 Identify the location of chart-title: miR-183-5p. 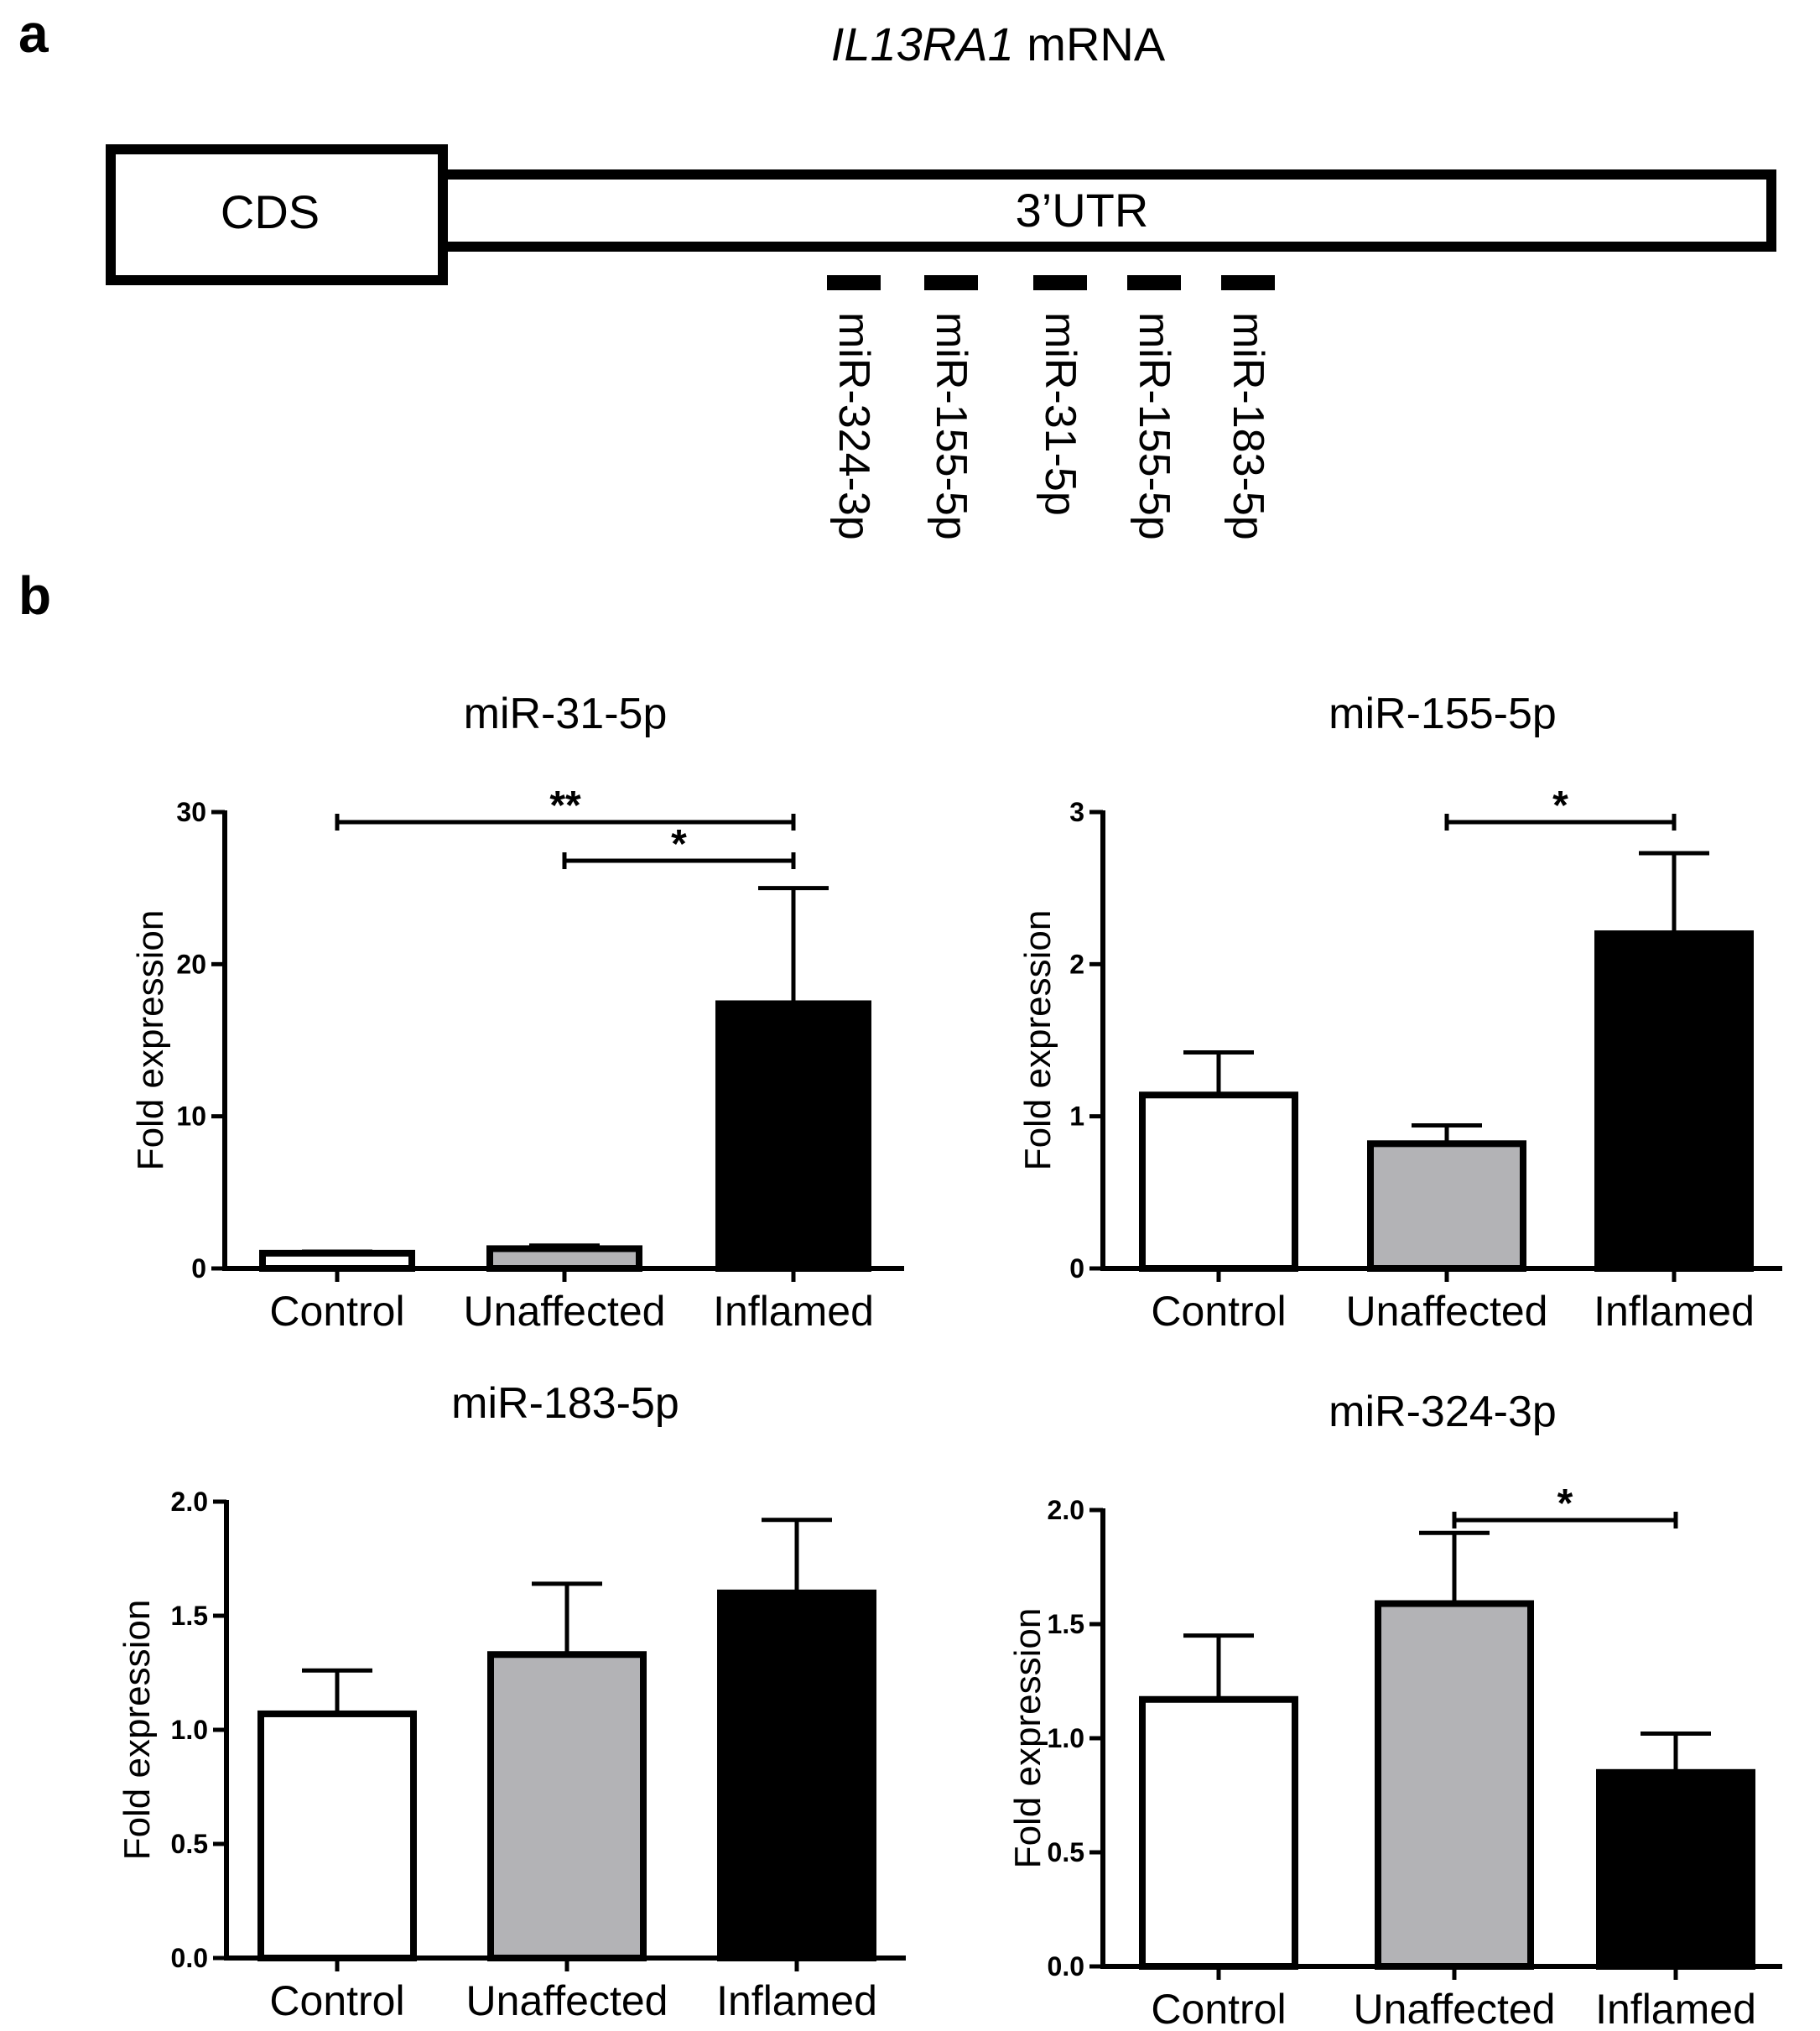
(565, 1403).